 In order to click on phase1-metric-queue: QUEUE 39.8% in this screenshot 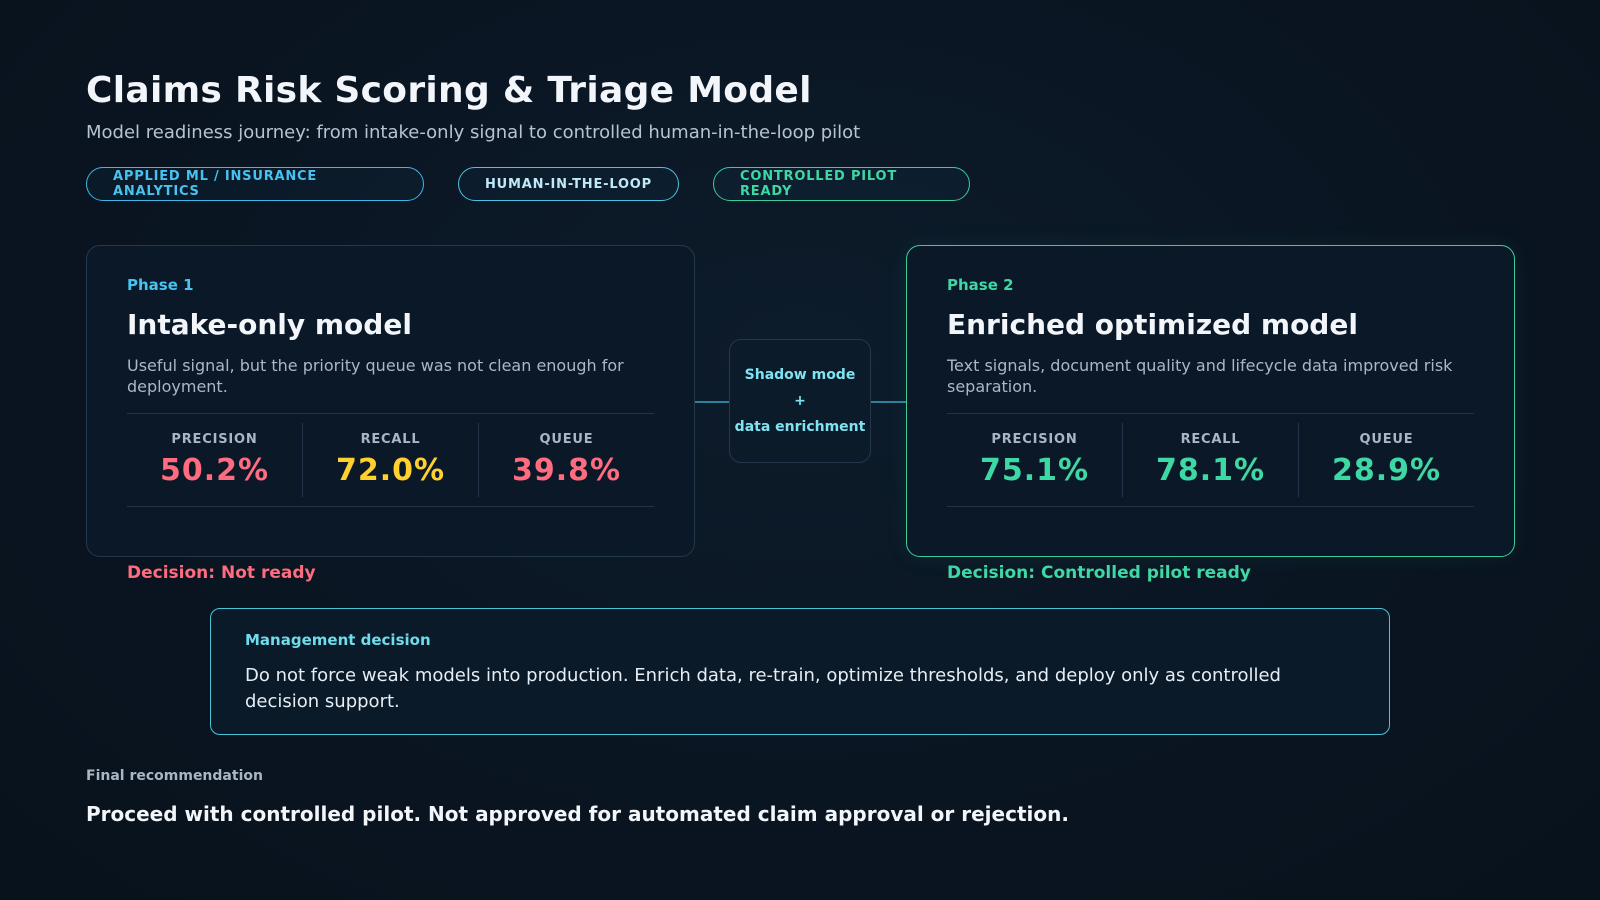, I will do `click(566, 460)`.